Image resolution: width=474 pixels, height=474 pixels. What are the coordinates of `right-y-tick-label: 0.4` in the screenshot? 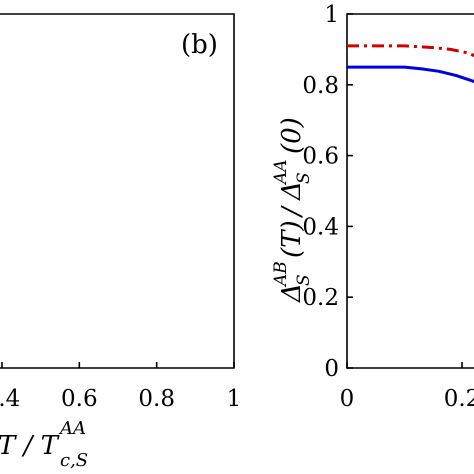 It's located at (320, 227).